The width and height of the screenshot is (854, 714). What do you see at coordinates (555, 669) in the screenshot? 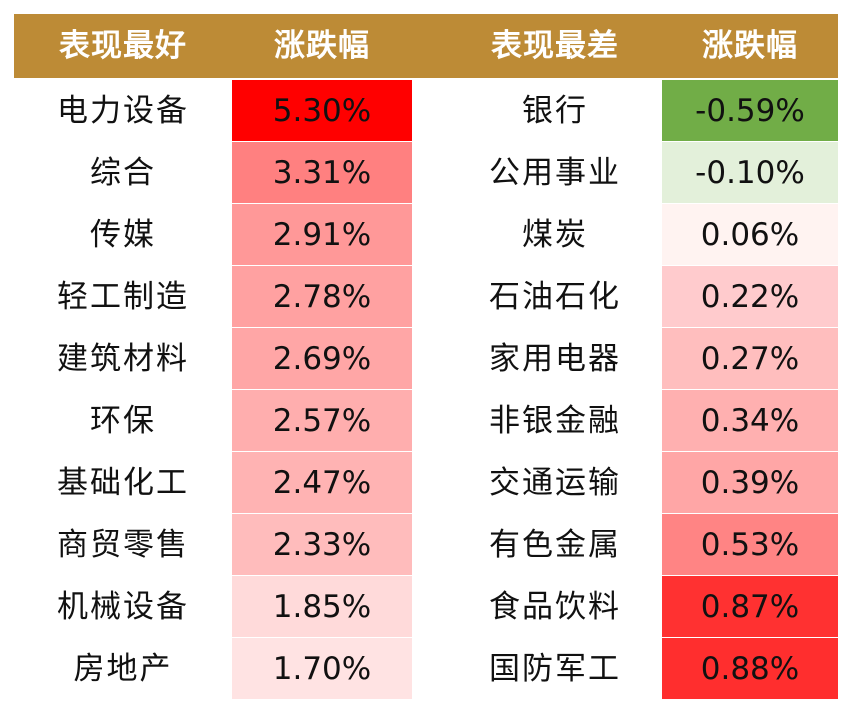
I see `worst-sector-name: 国防军工` at bounding box center [555, 669].